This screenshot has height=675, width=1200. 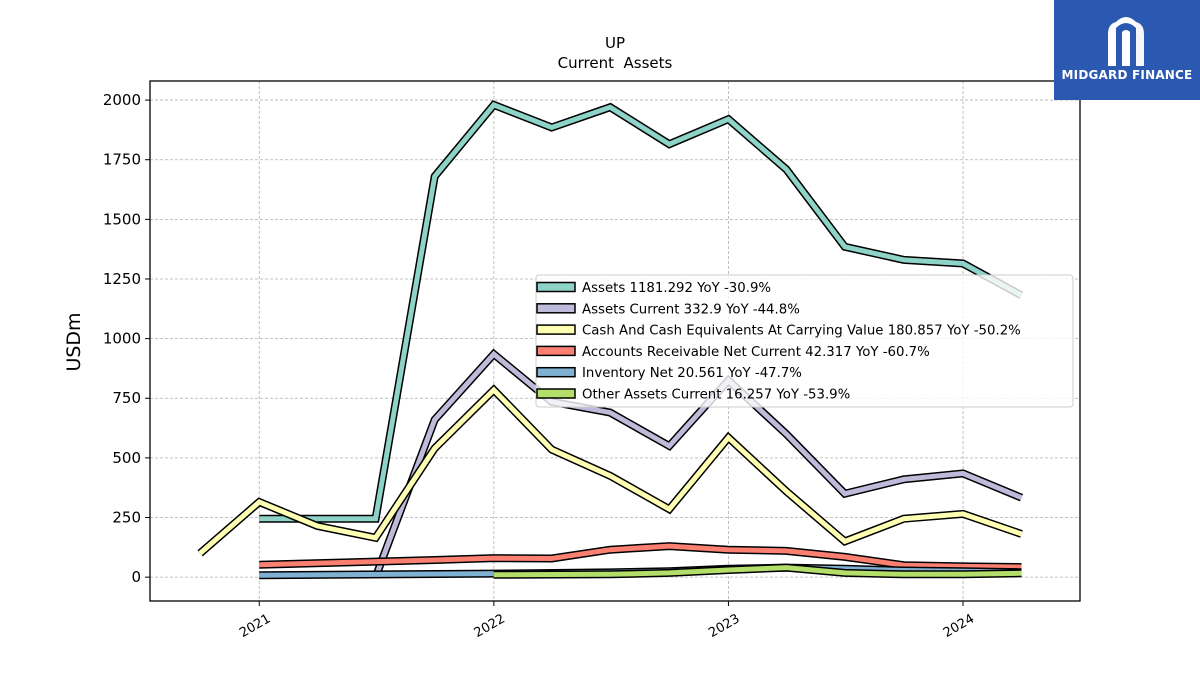 I want to click on legend-box, so click(x=804, y=341).